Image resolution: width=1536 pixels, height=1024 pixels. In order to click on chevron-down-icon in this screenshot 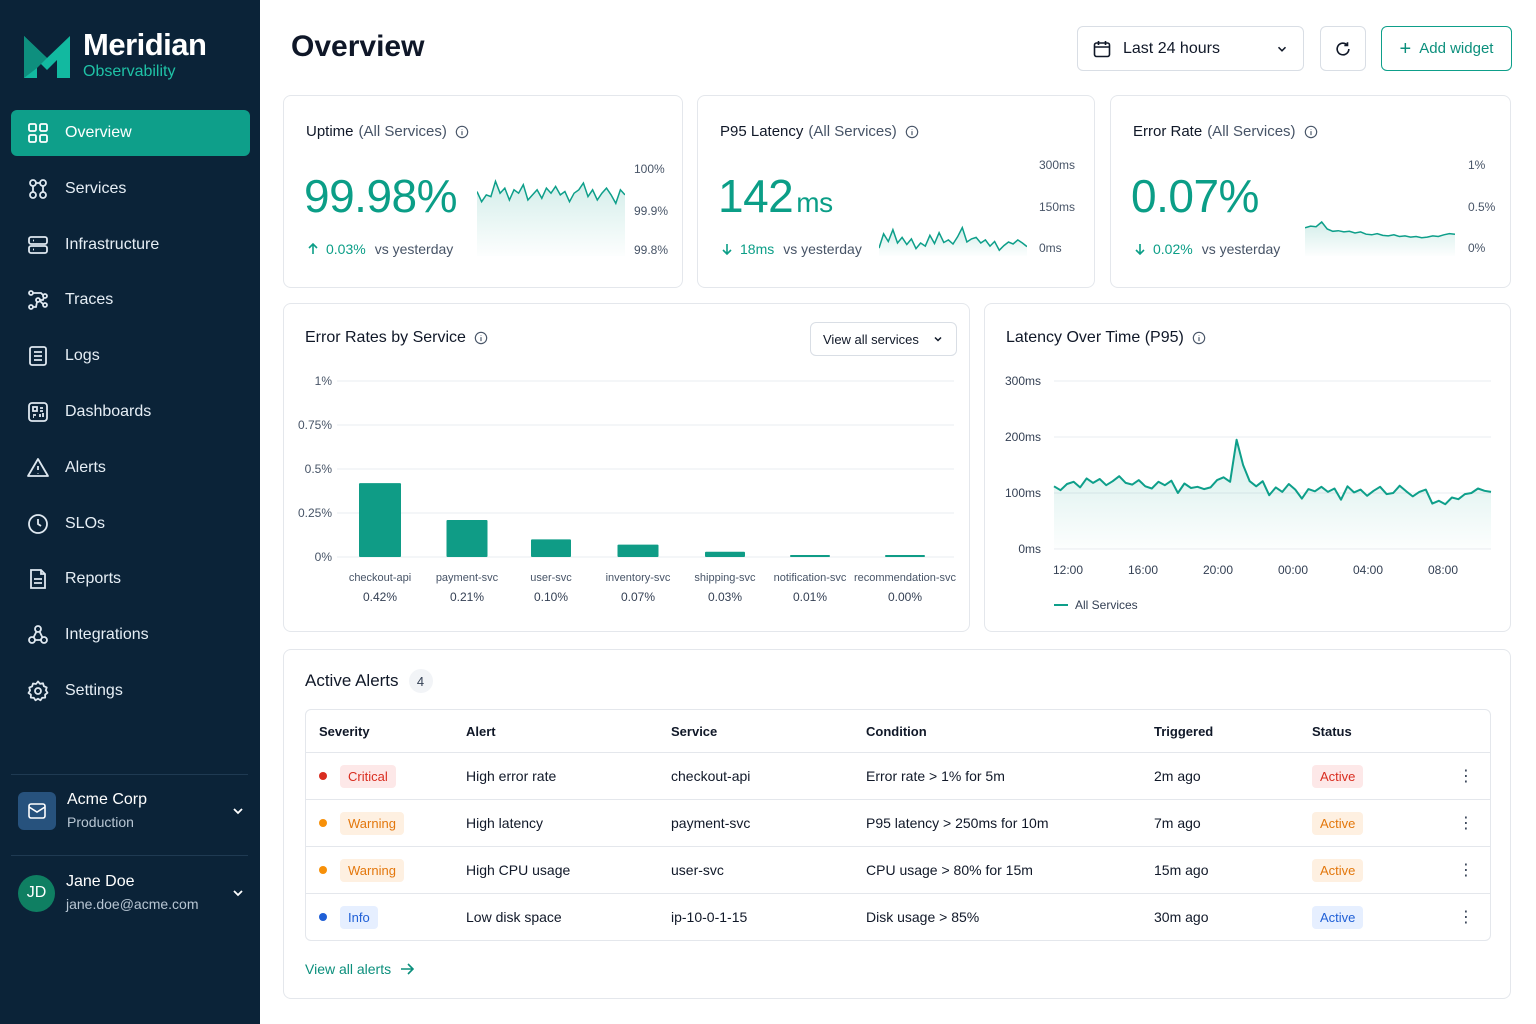, I will do `click(238, 893)`.